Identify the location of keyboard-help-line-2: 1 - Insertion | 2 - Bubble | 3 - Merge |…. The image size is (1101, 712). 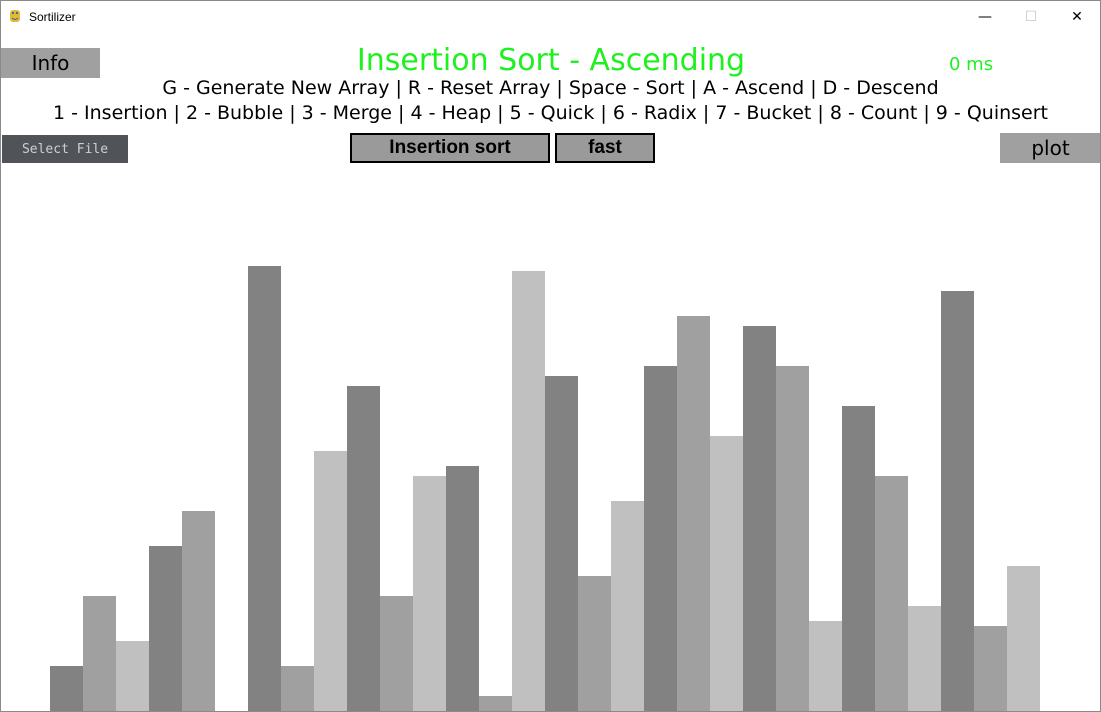
(550, 113).